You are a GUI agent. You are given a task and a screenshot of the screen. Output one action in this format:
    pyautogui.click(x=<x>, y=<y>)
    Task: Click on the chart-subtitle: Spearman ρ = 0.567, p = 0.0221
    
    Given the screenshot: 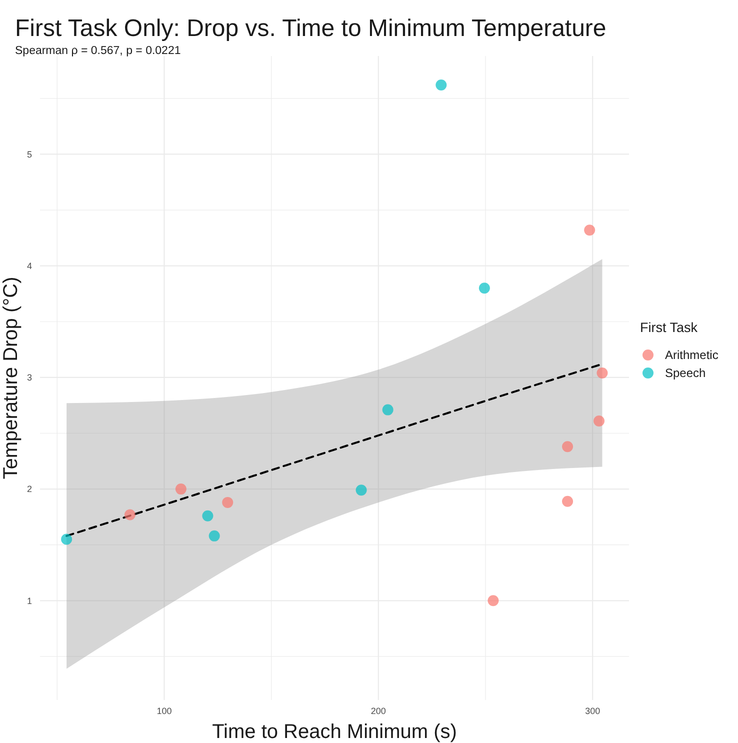 What is the action you would take?
    pyautogui.click(x=98, y=51)
    